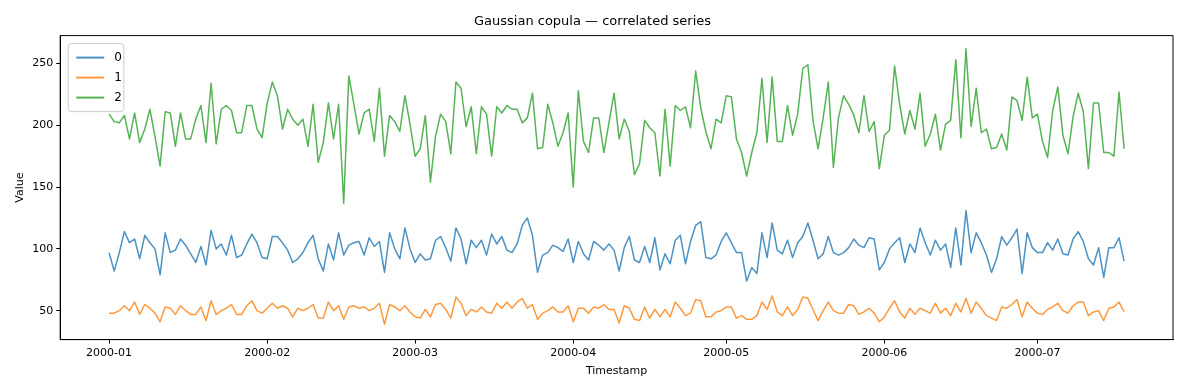 Image resolution: width=1189 pixels, height=390 pixels. I want to click on y-axis-title: Value, so click(20, 187).